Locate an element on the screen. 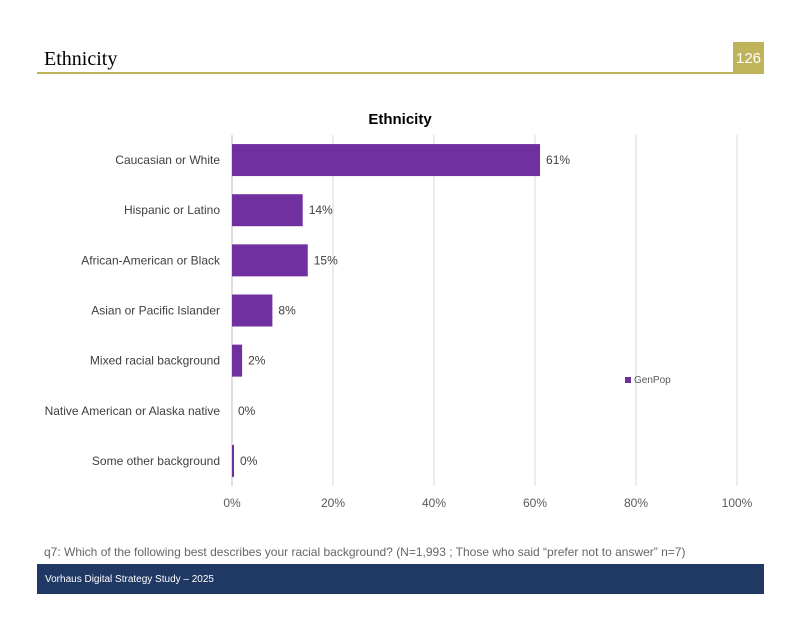 This screenshot has width=800, height=618. legend-swatch is located at coordinates (628, 380).